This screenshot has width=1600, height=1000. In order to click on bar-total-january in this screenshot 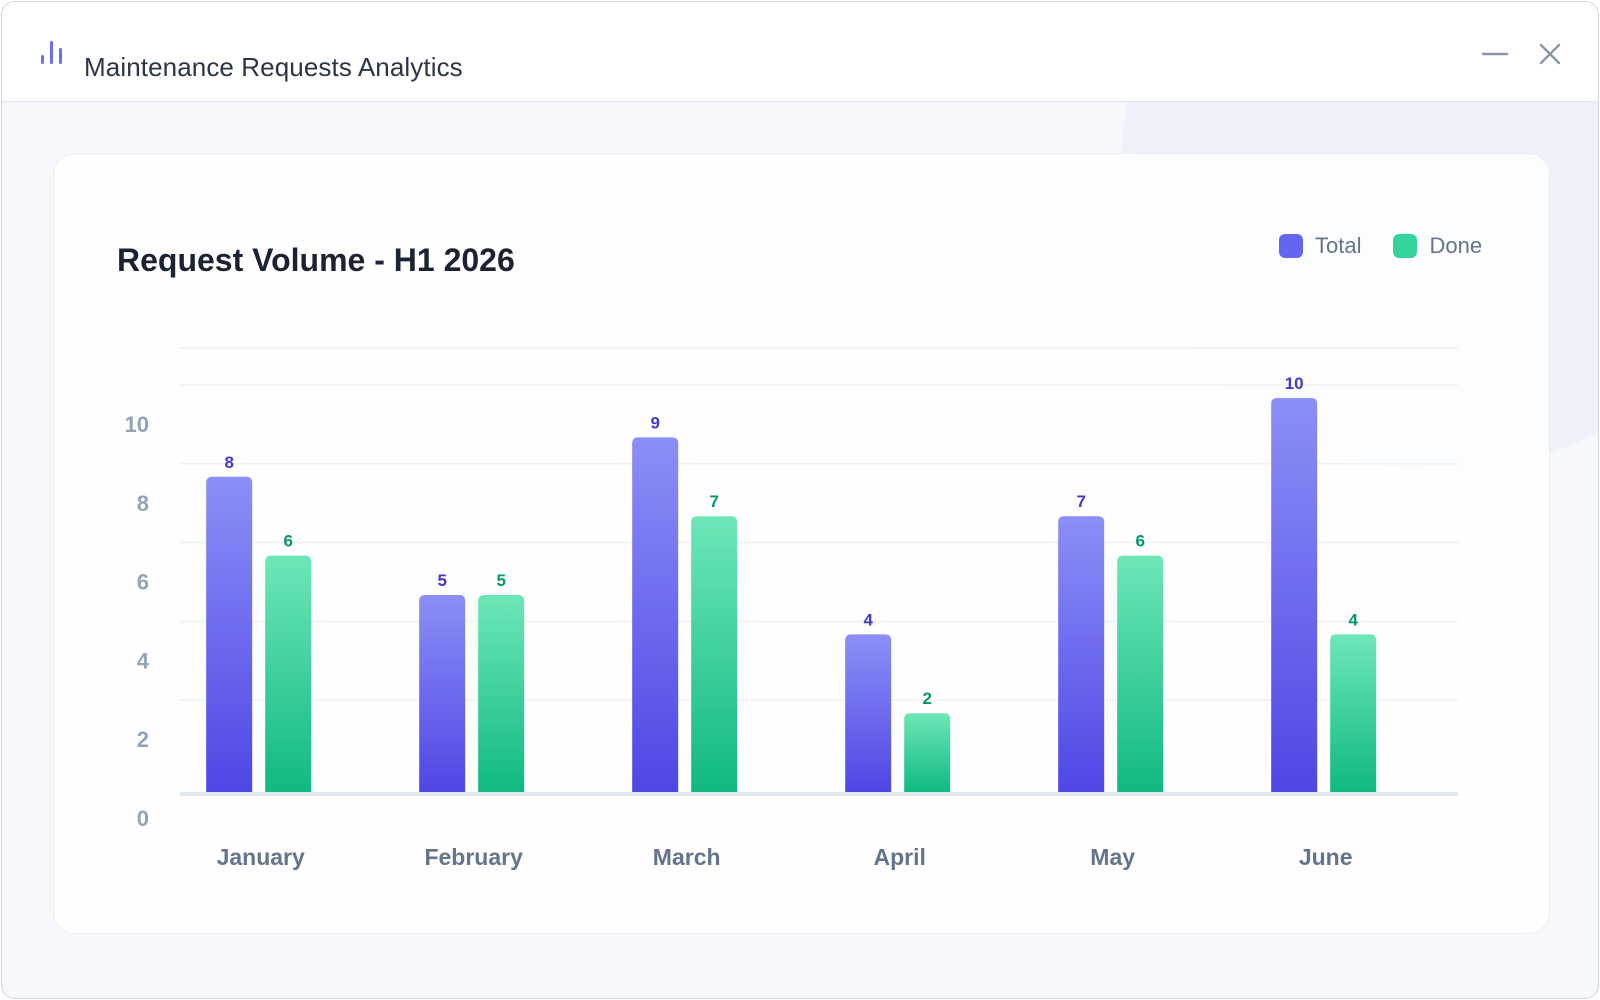, I will do `click(229, 634)`.